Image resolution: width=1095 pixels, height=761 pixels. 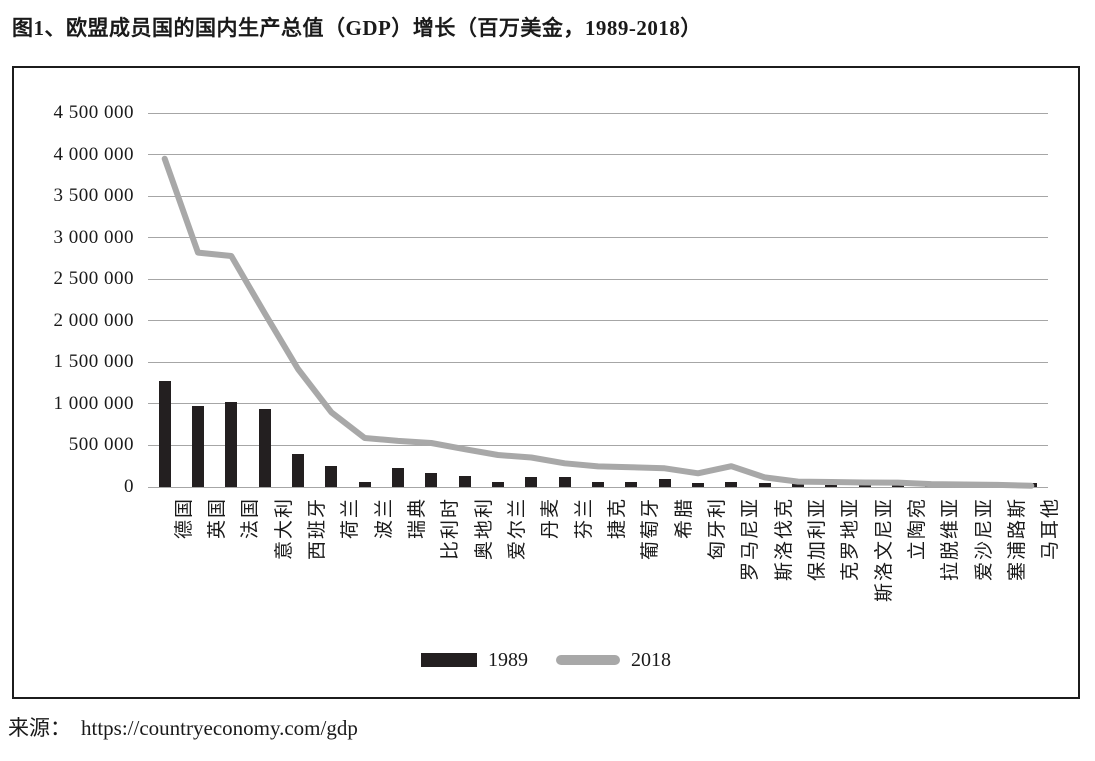 What do you see at coordinates (219, 728) in the screenshot?
I see `source-url: https://countryeconomy.com/gdp` at bounding box center [219, 728].